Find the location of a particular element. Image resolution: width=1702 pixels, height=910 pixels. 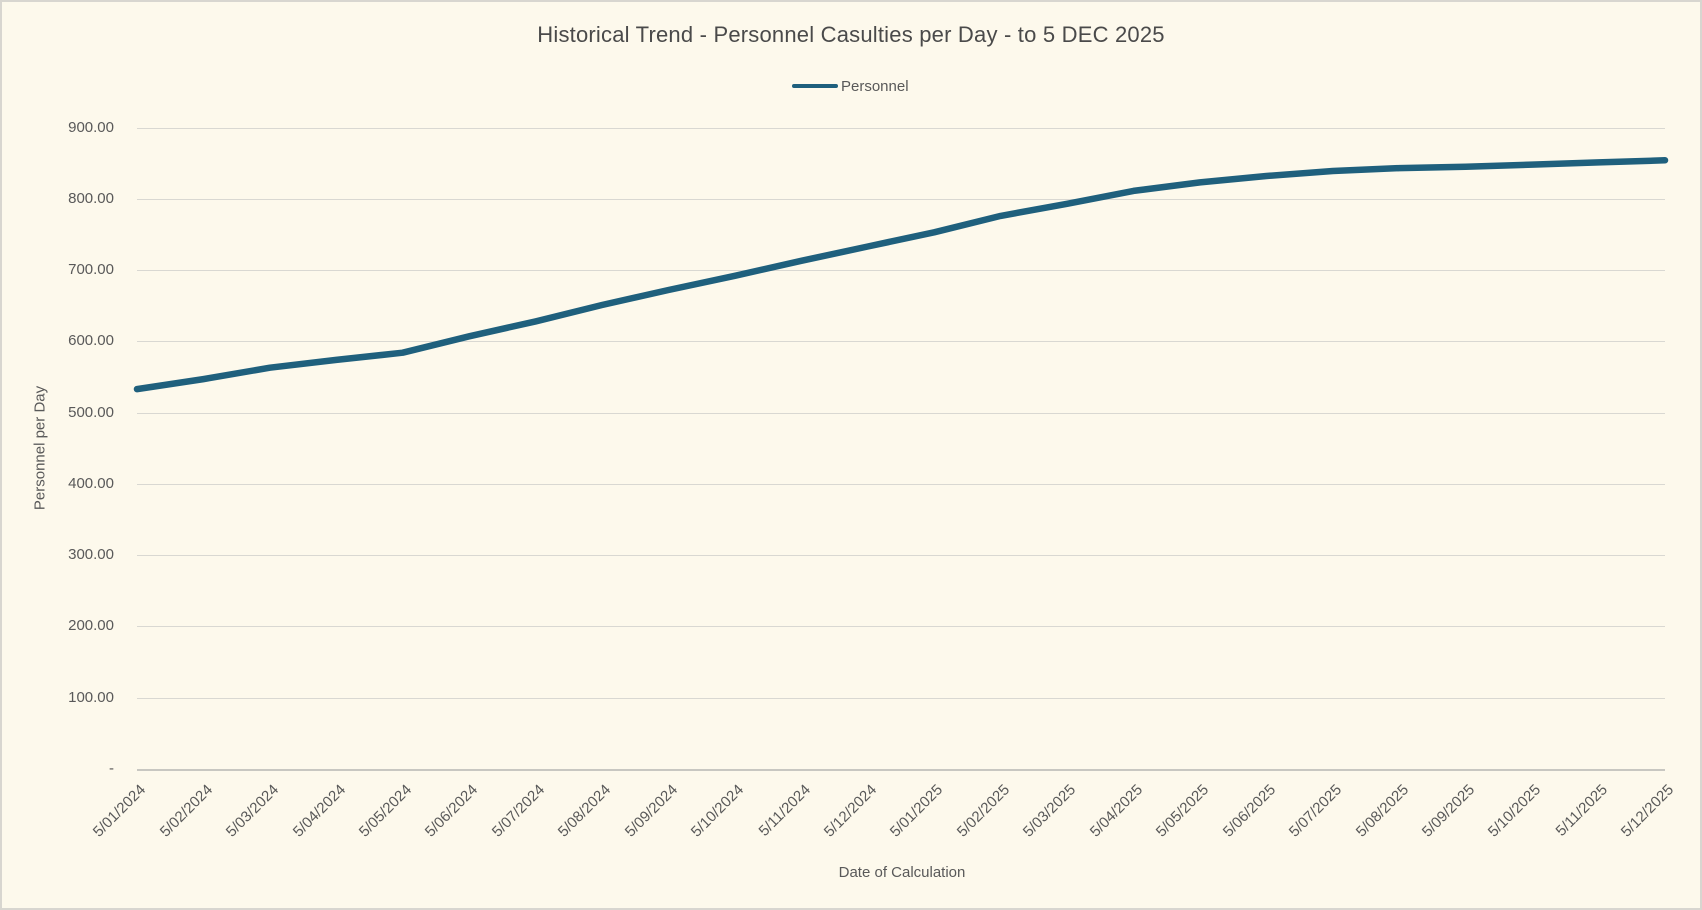

y-tick-label: 500.00 is located at coordinates (91, 412).